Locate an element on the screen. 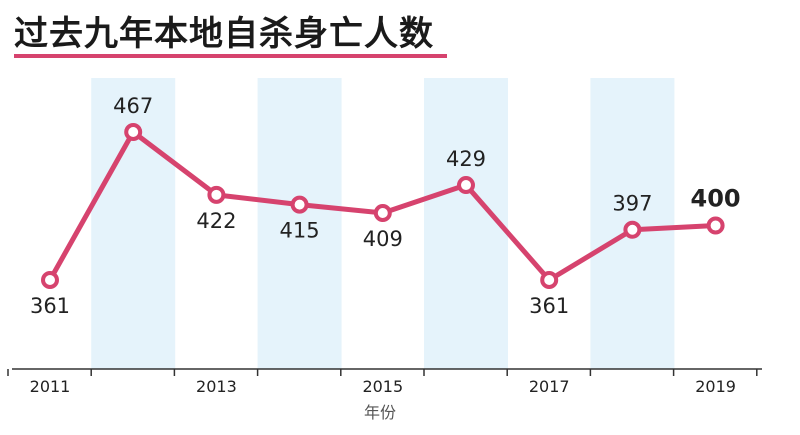  x-axis-title: 年份 is located at coordinates (380, 412).